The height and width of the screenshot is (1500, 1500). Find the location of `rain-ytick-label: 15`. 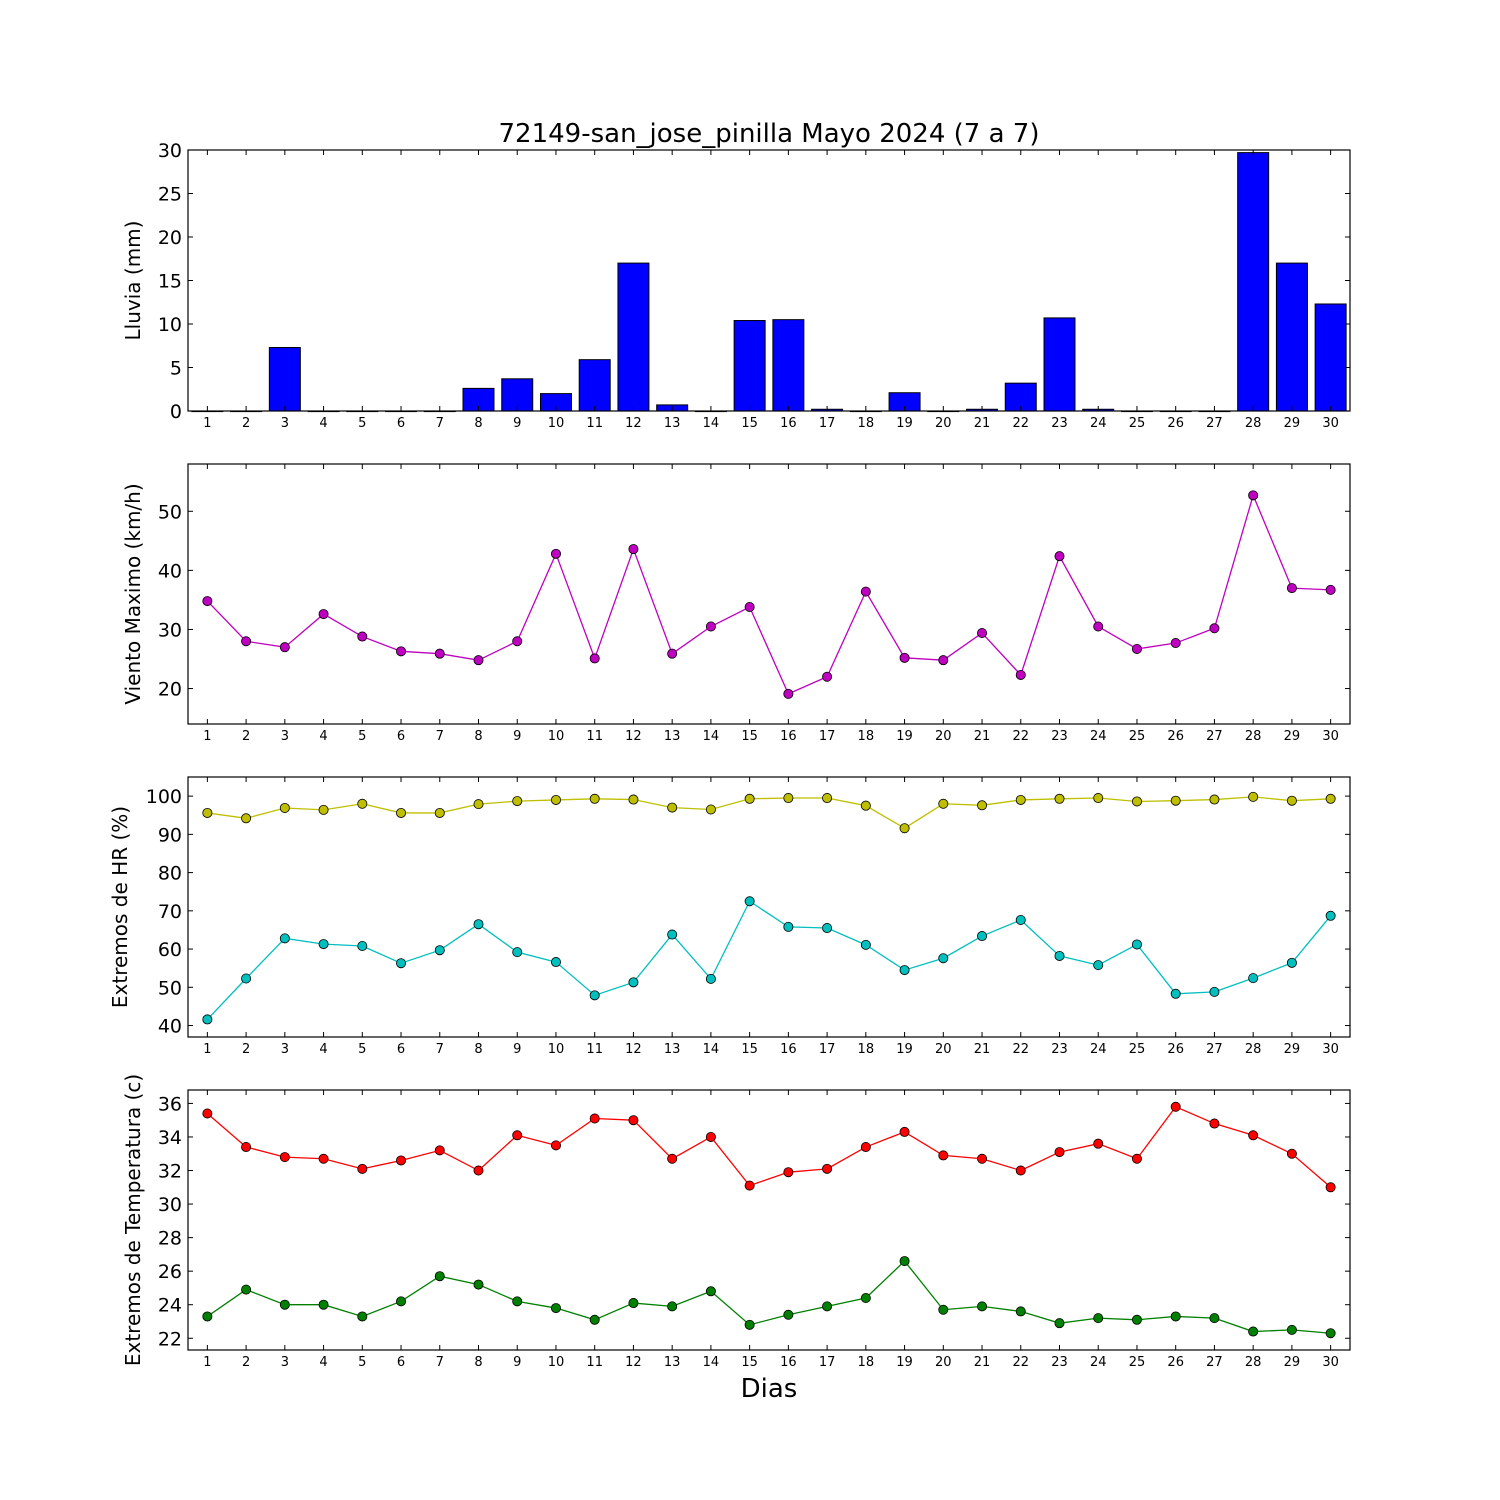

rain-ytick-label: 15 is located at coordinates (170, 282).